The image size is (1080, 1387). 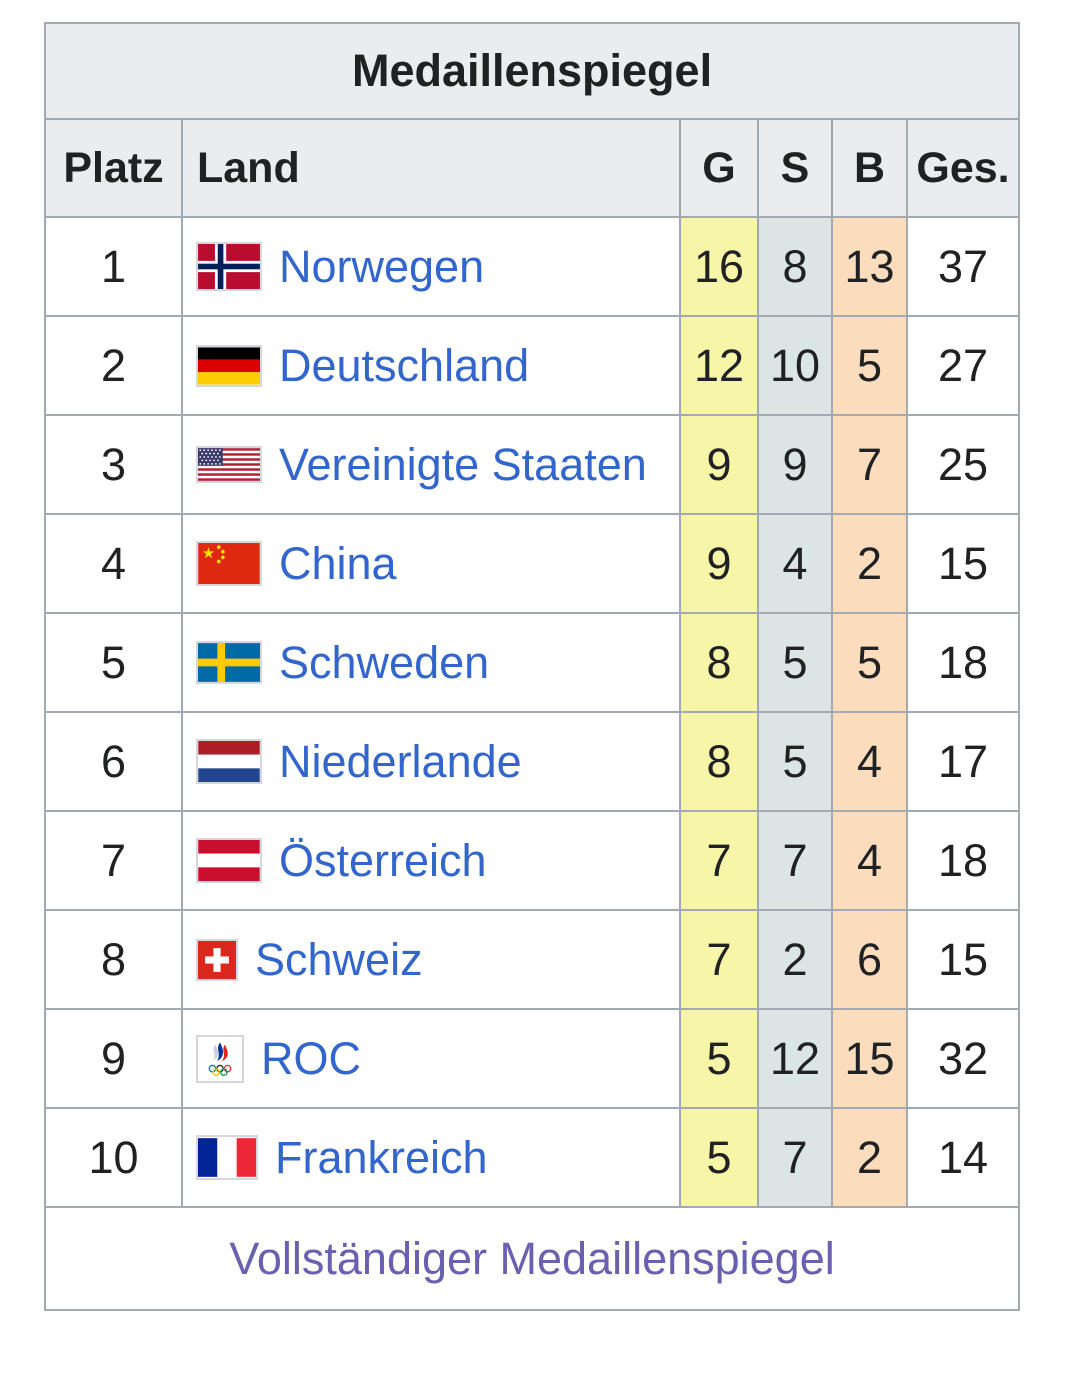 What do you see at coordinates (795, 563) in the screenshot?
I see `silver-count-cell: 4` at bounding box center [795, 563].